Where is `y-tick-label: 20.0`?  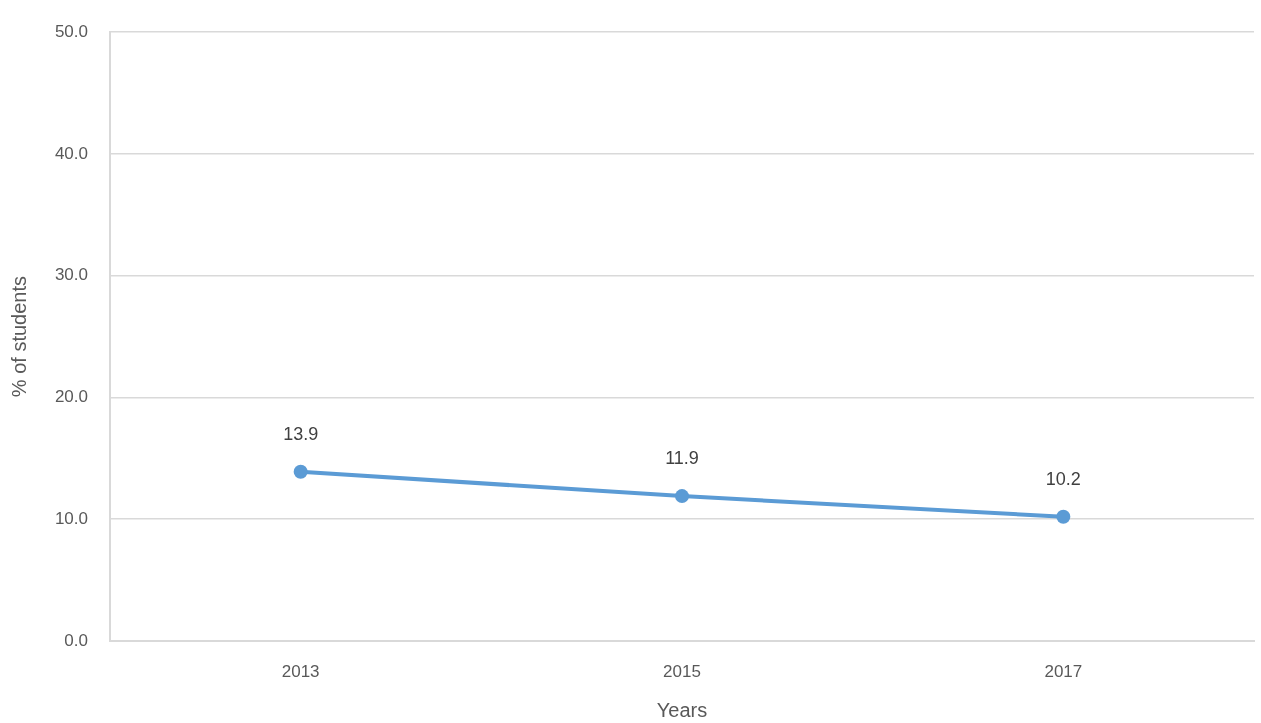
y-tick-label: 20.0 is located at coordinates (71, 397).